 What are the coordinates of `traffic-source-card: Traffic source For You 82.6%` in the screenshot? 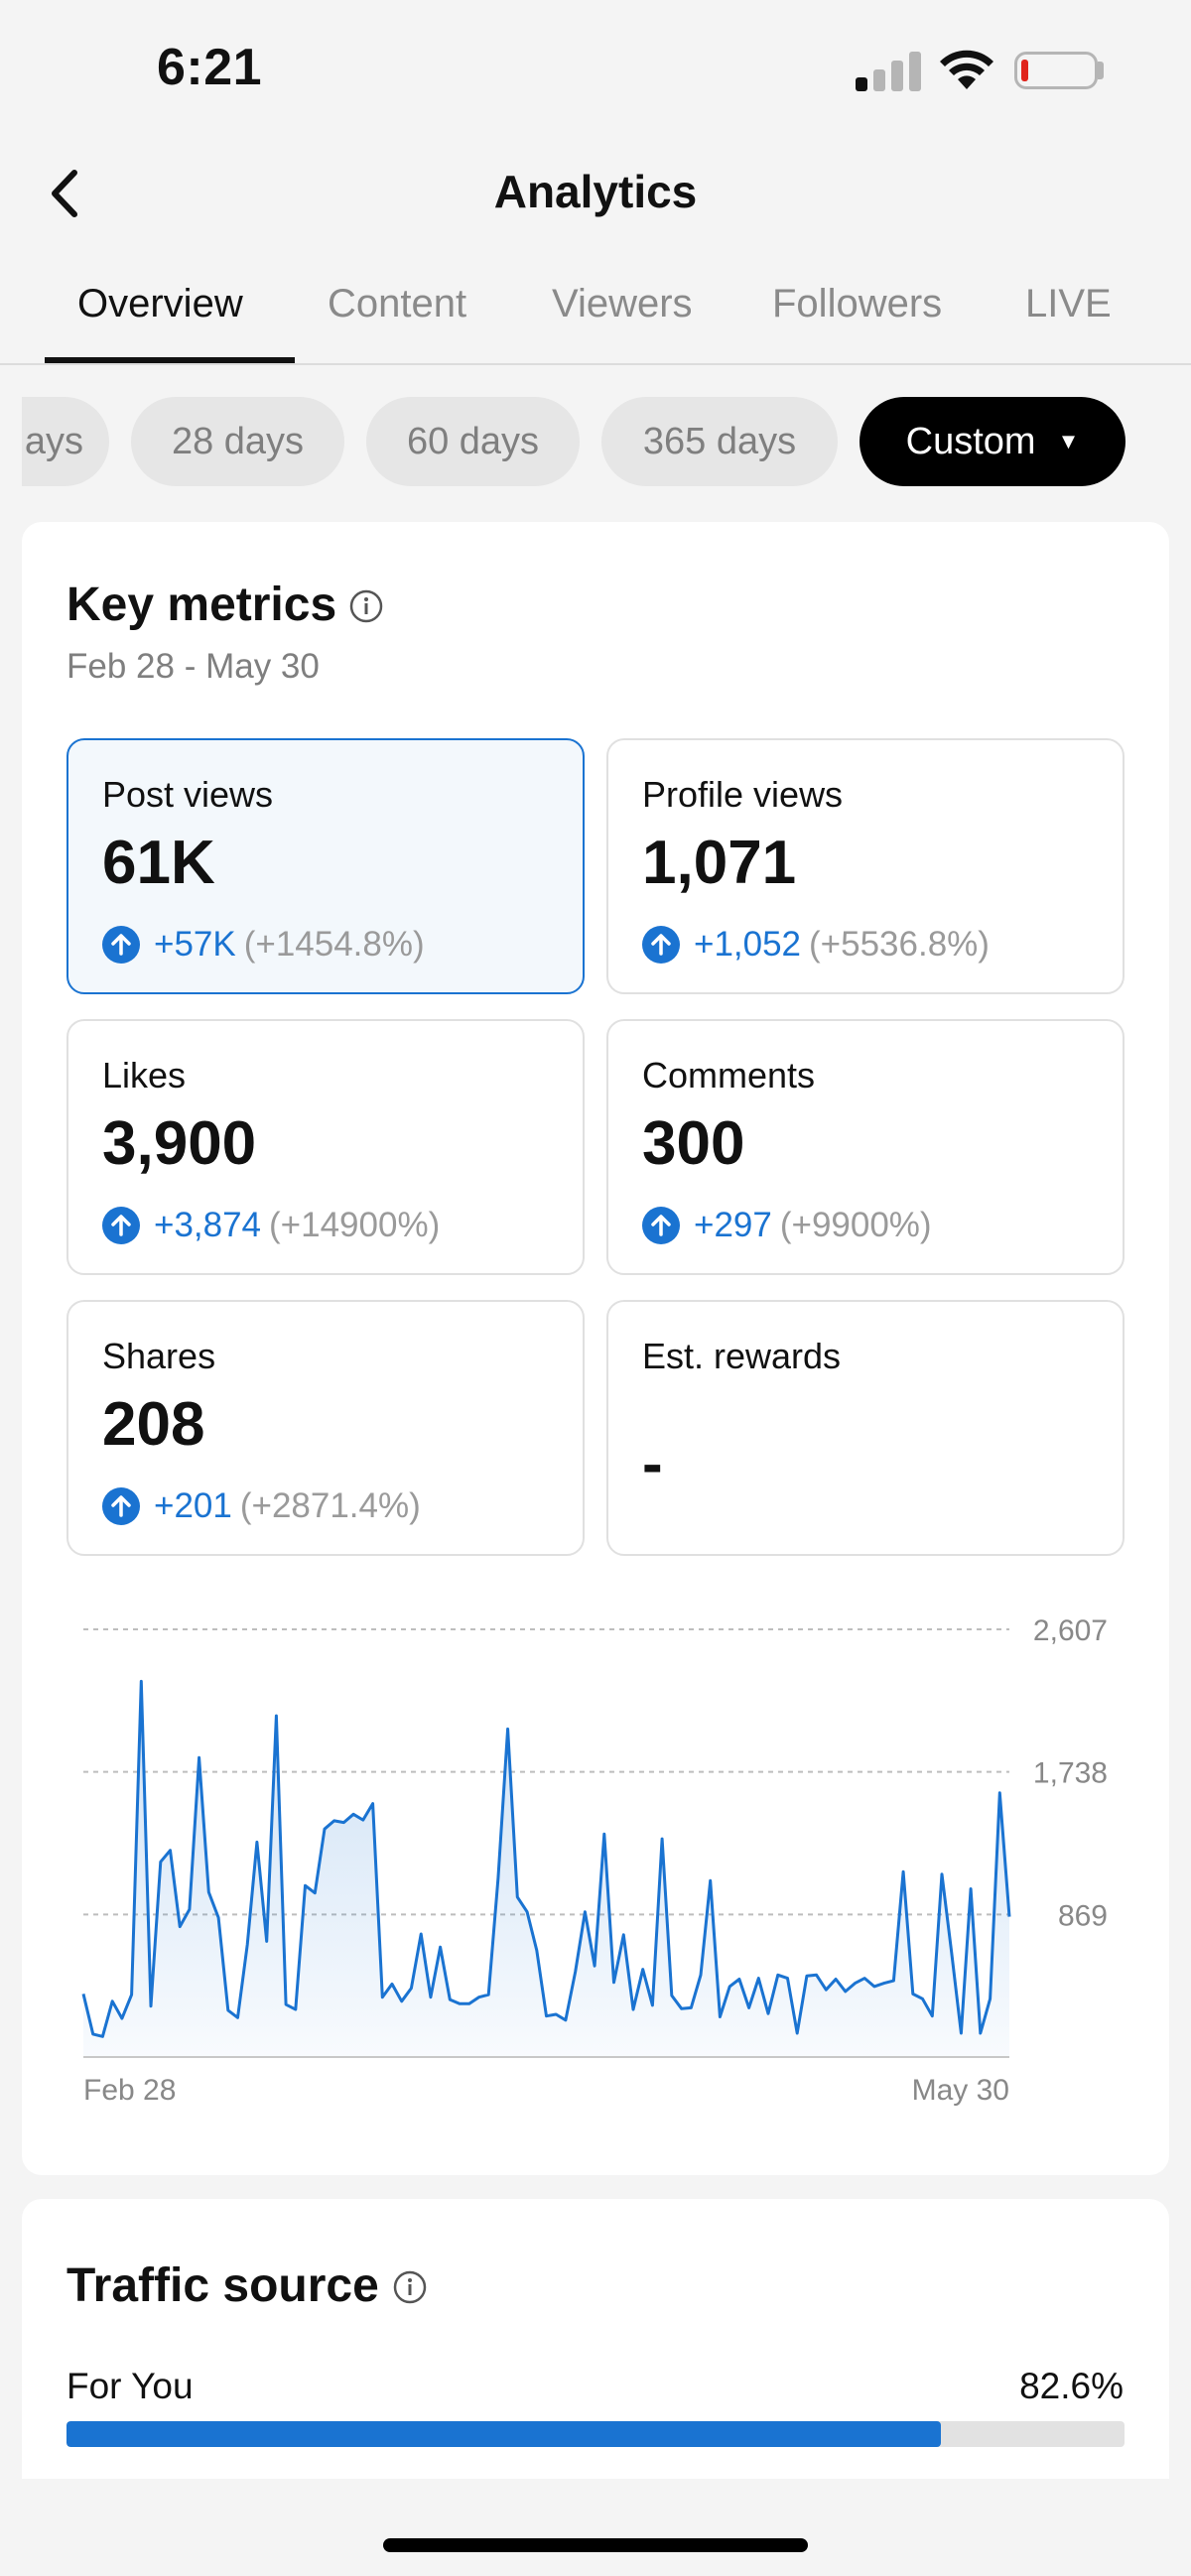 It's located at (595, 2388).